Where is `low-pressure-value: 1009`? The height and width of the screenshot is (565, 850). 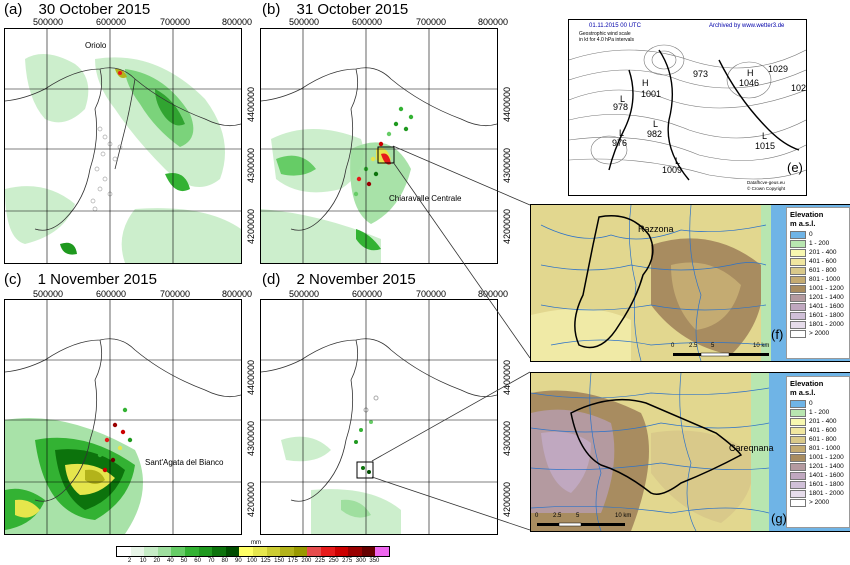 low-pressure-value: 1009 is located at coordinates (672, 170).